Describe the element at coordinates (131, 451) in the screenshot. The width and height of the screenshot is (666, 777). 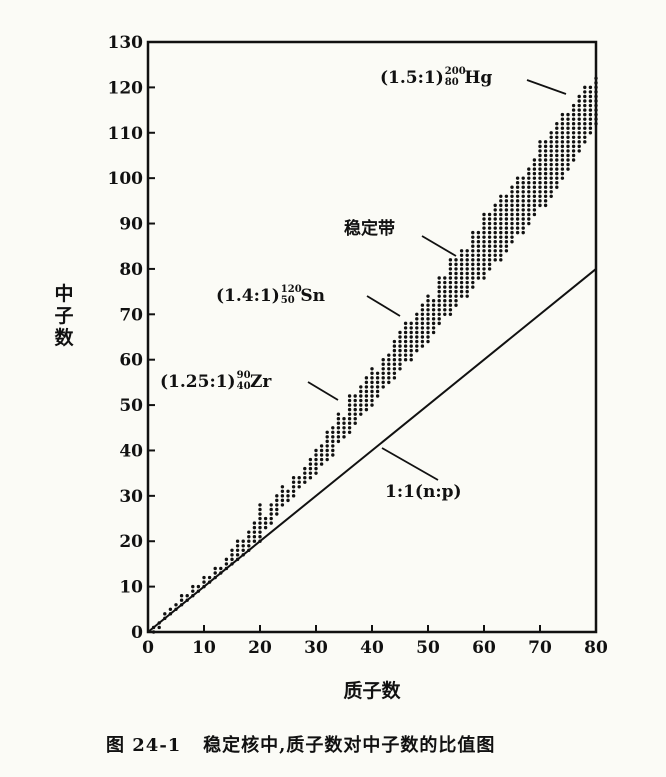
I see `y-tick-label: 40` at that location.